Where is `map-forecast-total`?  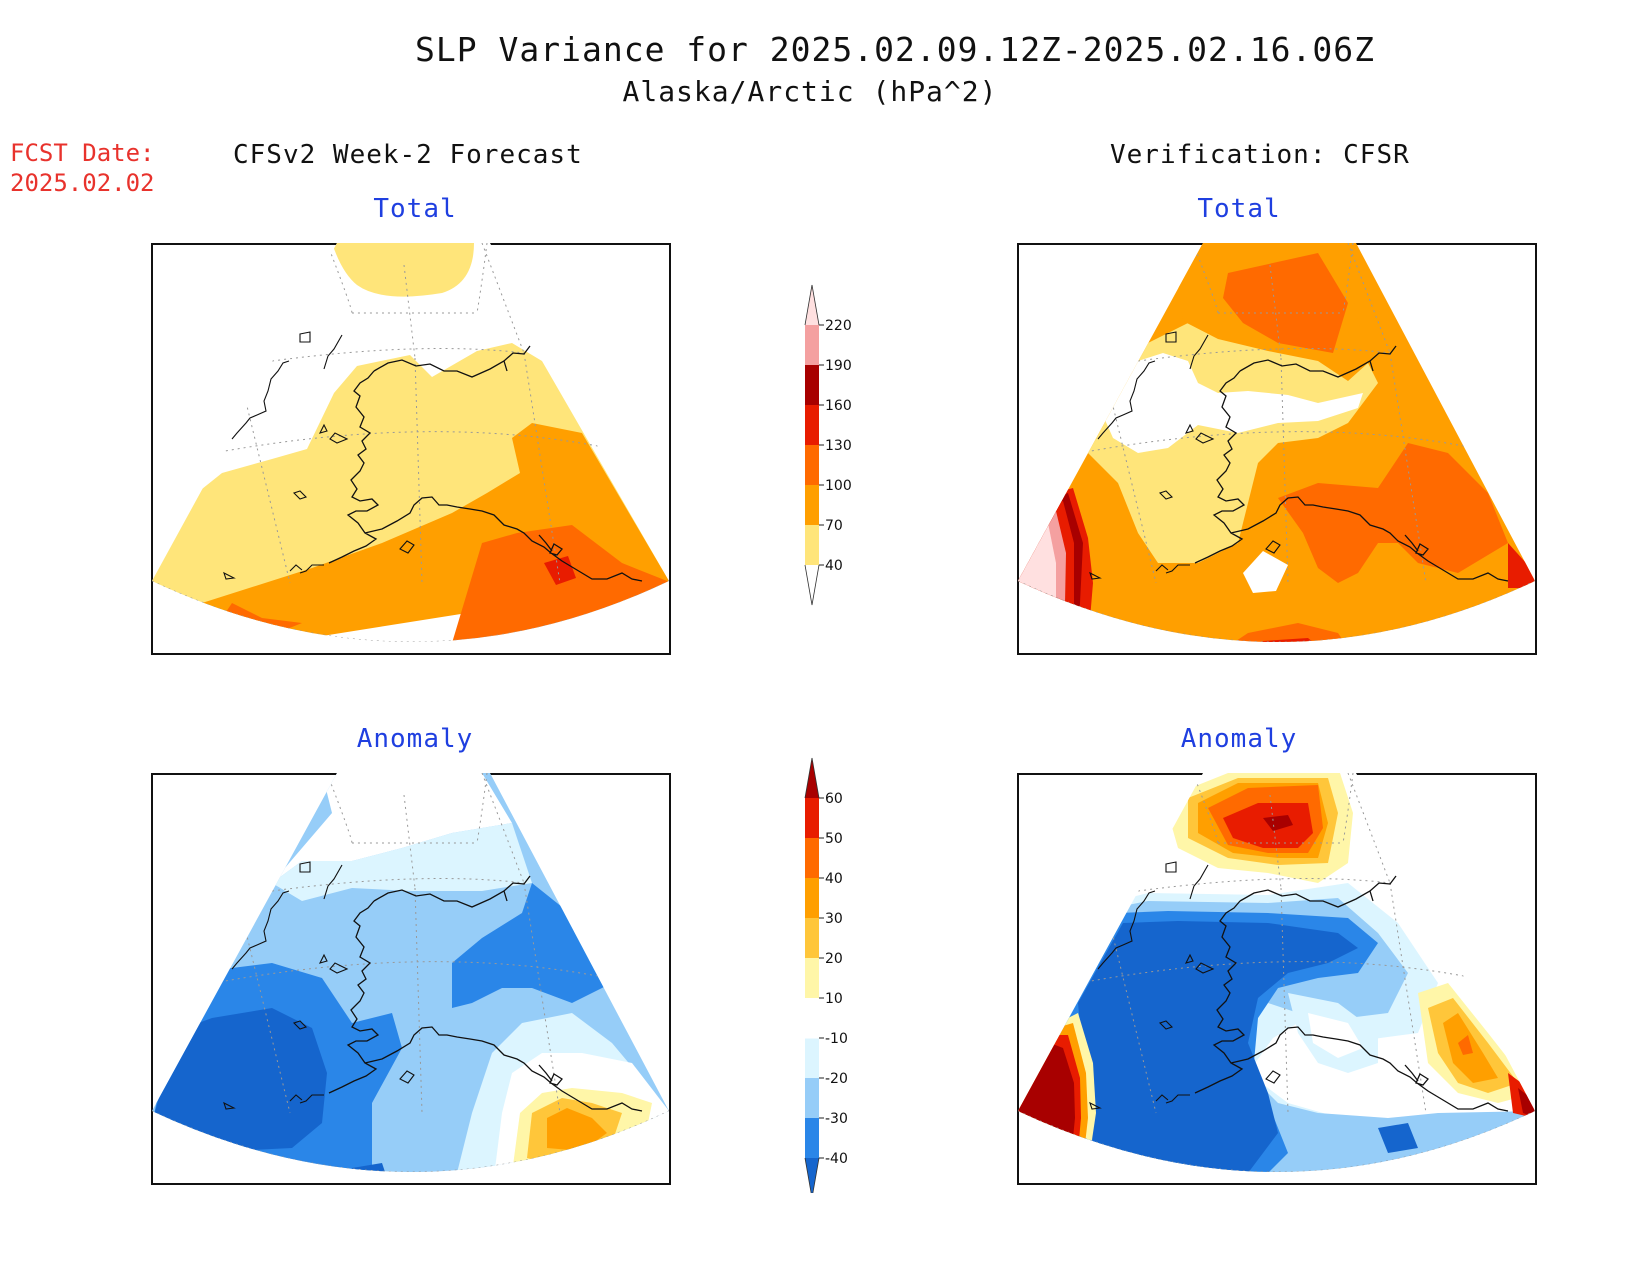 map-forecast-total is located at coordinates (411, 449).